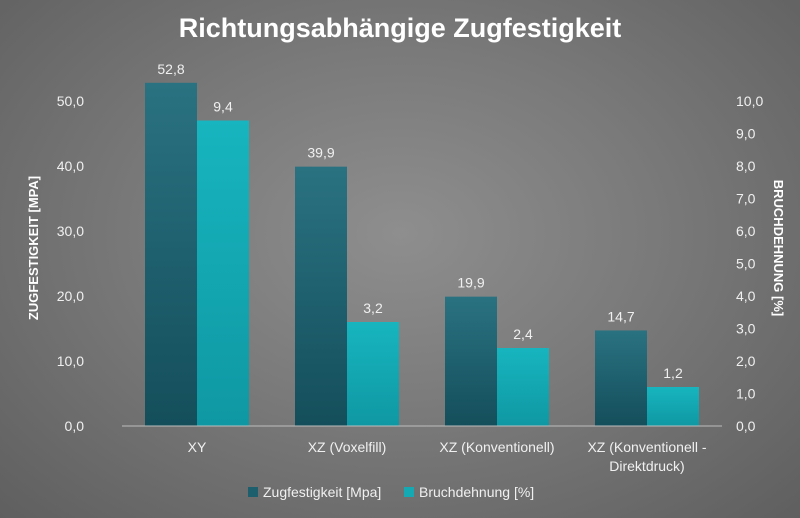 This screenshot has width=800, height=518. Describe the element at coordinates (391, 492) in the screenshot. I see `legend: Zugfestigkeit [Mpa] Bruchdehnung [%]` at that location.